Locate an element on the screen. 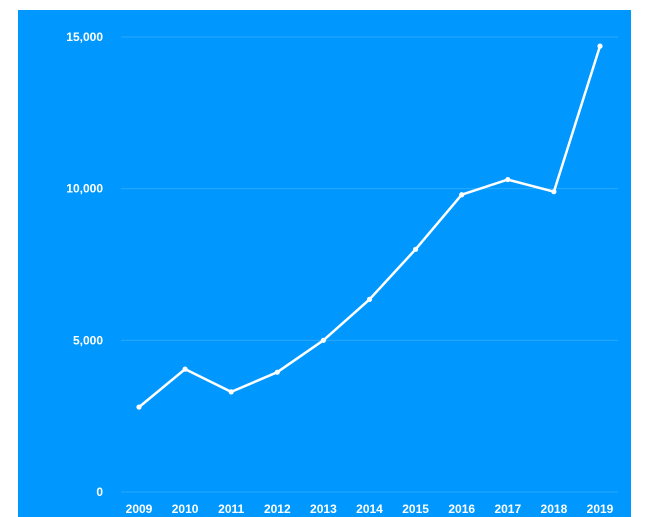 Image resolution: width=649 pixels, height=517 pixels. x-tick-label: 2013 is located at coordinates (323, 509).